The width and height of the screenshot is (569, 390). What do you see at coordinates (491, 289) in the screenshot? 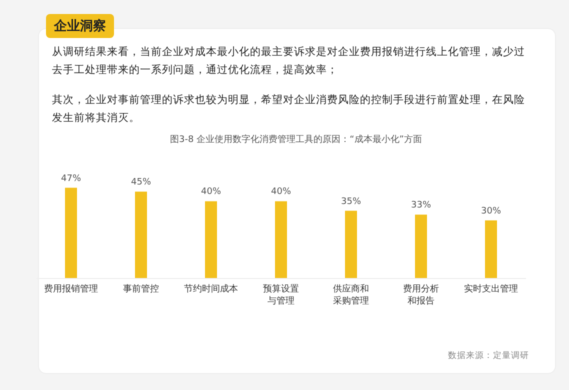
I see `x-tick-label: 实时支出管理` at bounding box center [491, 289].